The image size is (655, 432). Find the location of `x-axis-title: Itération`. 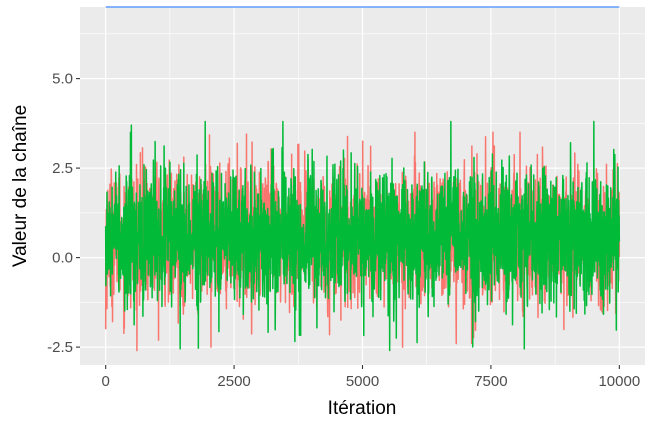

x-axis-title: Itération is located at coordinates (362, 408).